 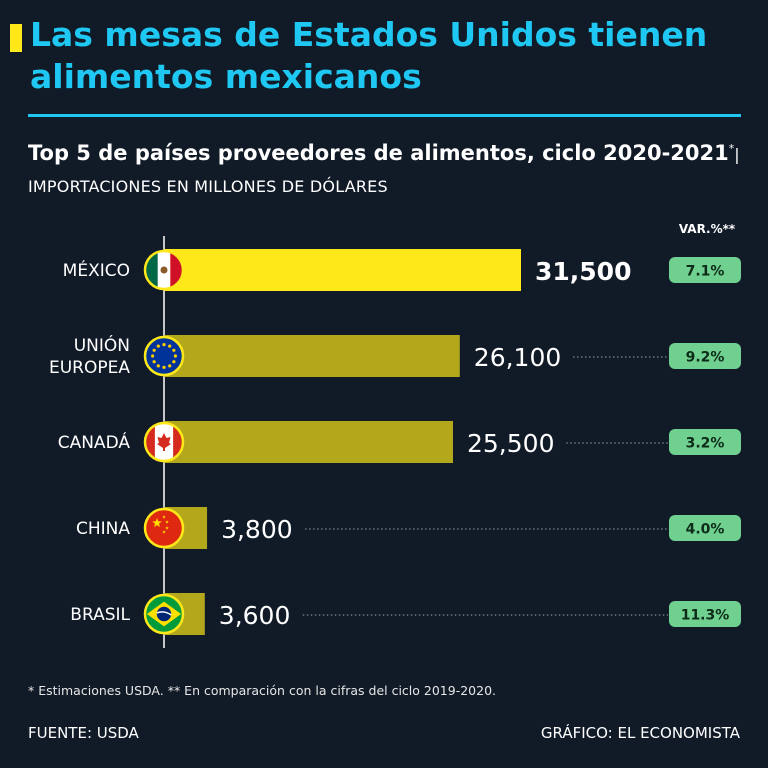 I want to click on category-label: CANADÁ, so click(x=94, y=442).